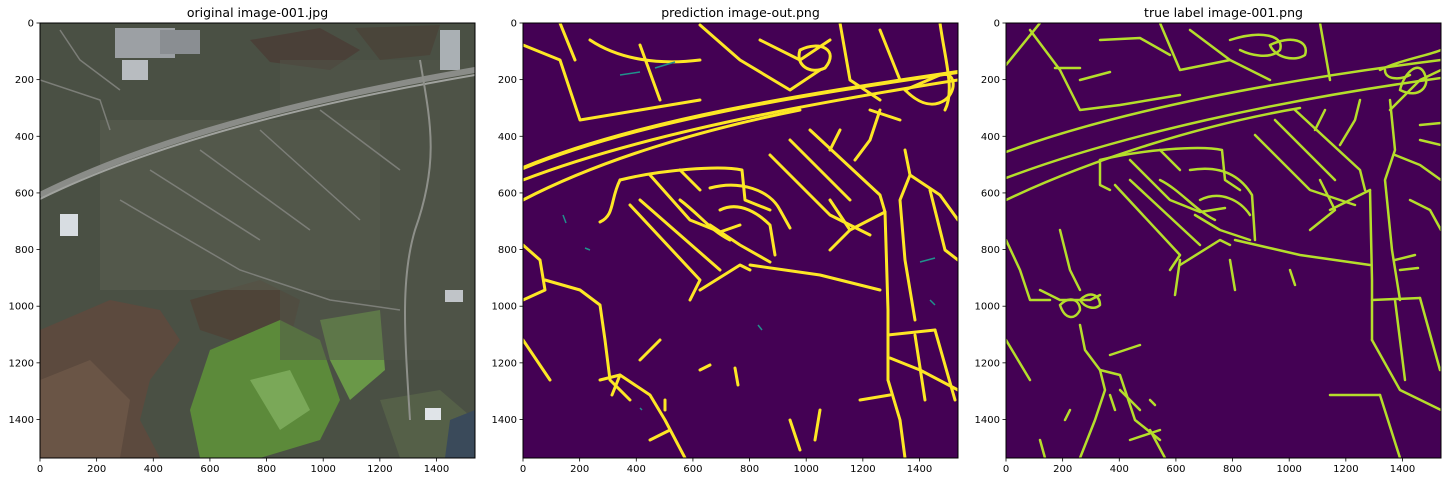 Image resolution: width=1448 pixels, height=482 pixels. Describe the element at coordinates (740, 12) in the screenshot. I see `panel-title: prediction image-out.png` at that location.